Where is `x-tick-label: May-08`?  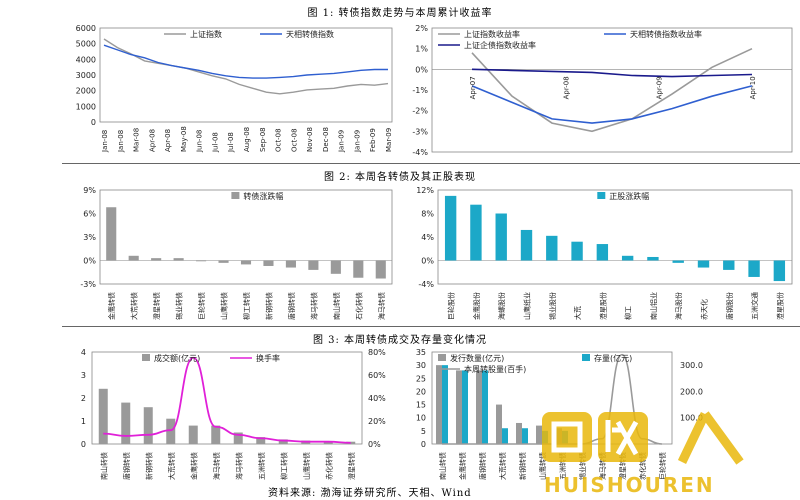
x-tick-label: May-08 is located at coordinates (184, 139).